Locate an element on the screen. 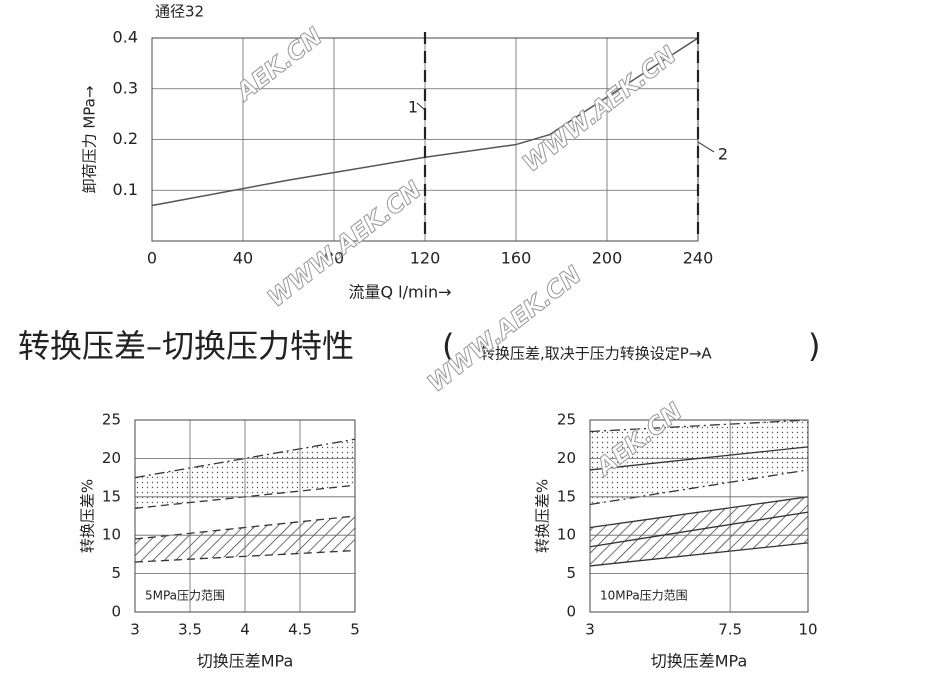  watermark: WWW.AEK.CN is located at coordinates (599, 109).